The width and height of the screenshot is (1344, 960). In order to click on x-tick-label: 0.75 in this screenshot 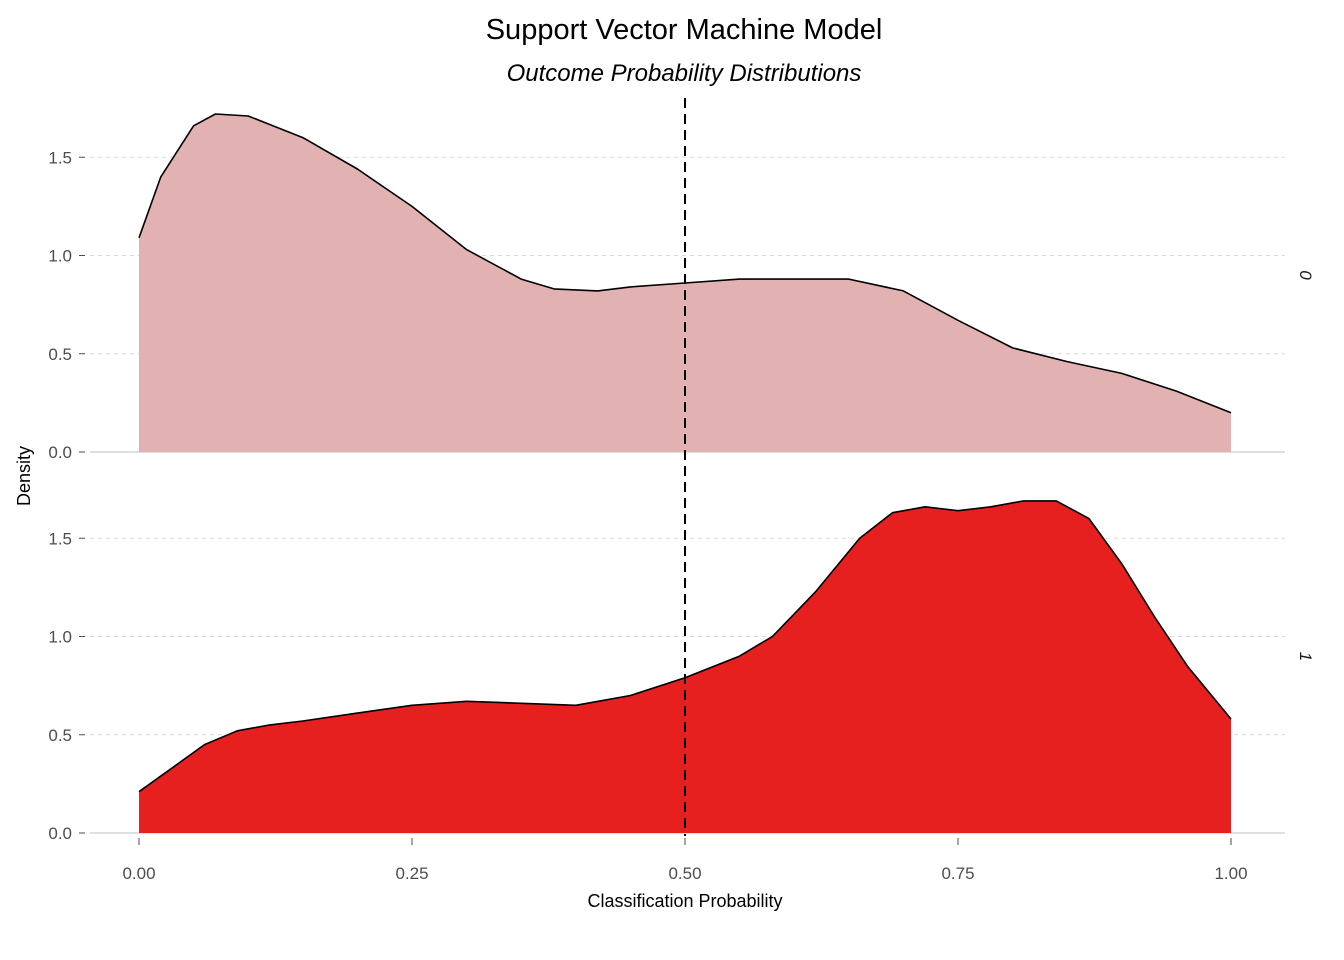, I will do `click(957, 873)`.